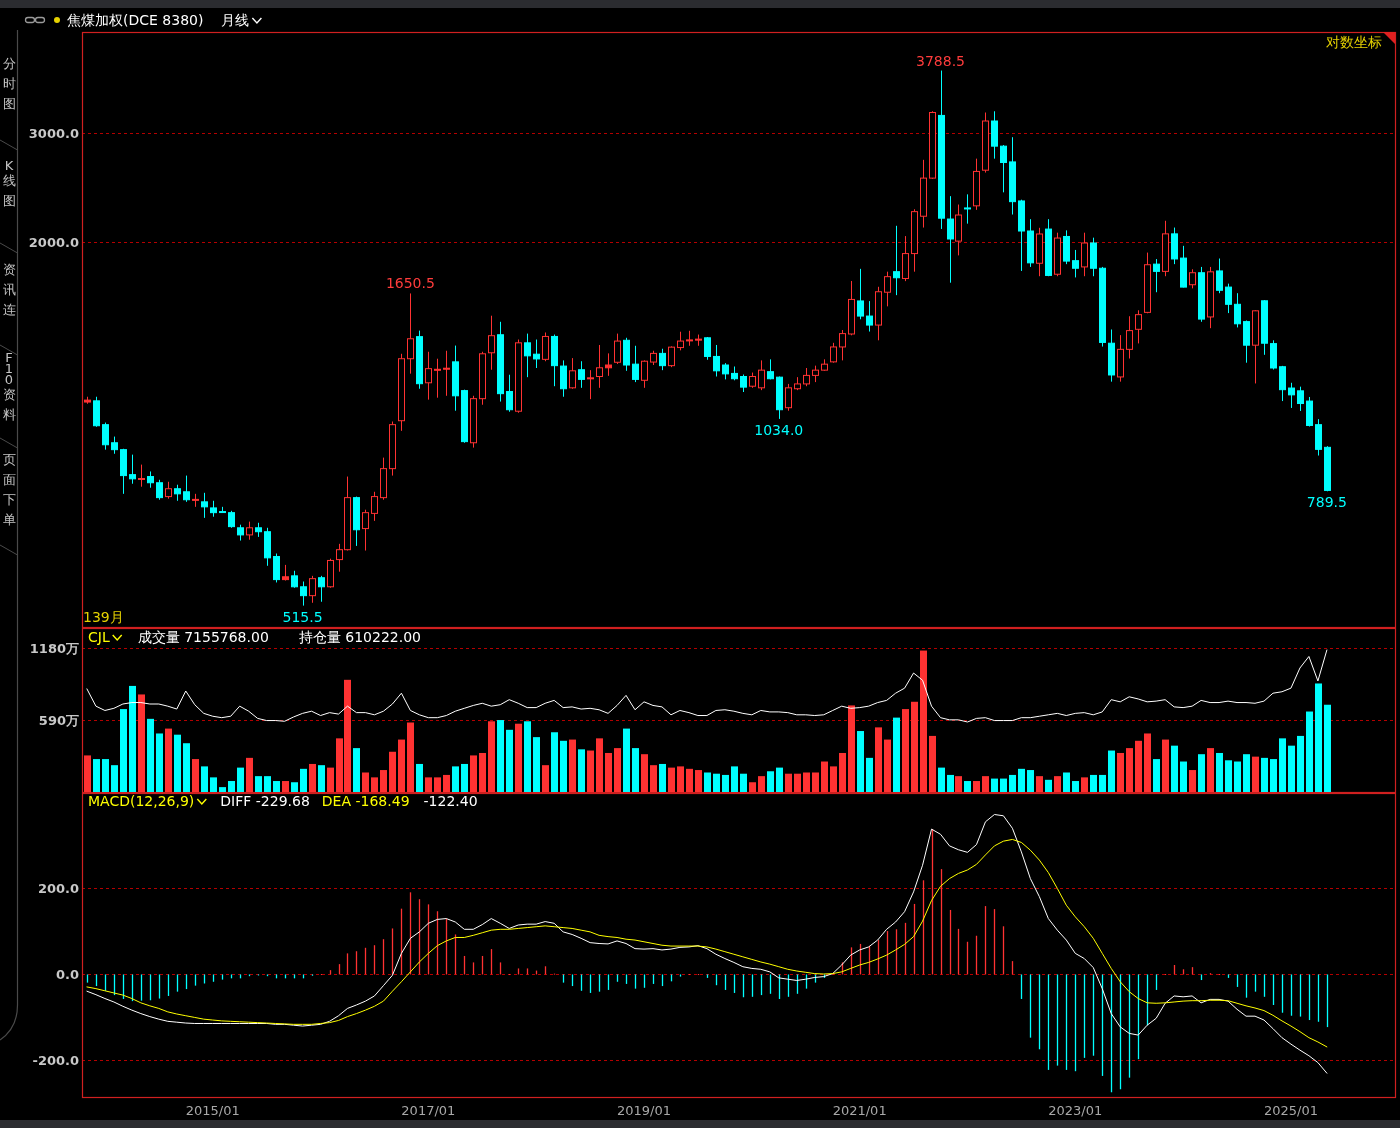 The width and height of the screenshot is (1400, 1128). I want to click on chart-title: CJL, so click(99, 637).